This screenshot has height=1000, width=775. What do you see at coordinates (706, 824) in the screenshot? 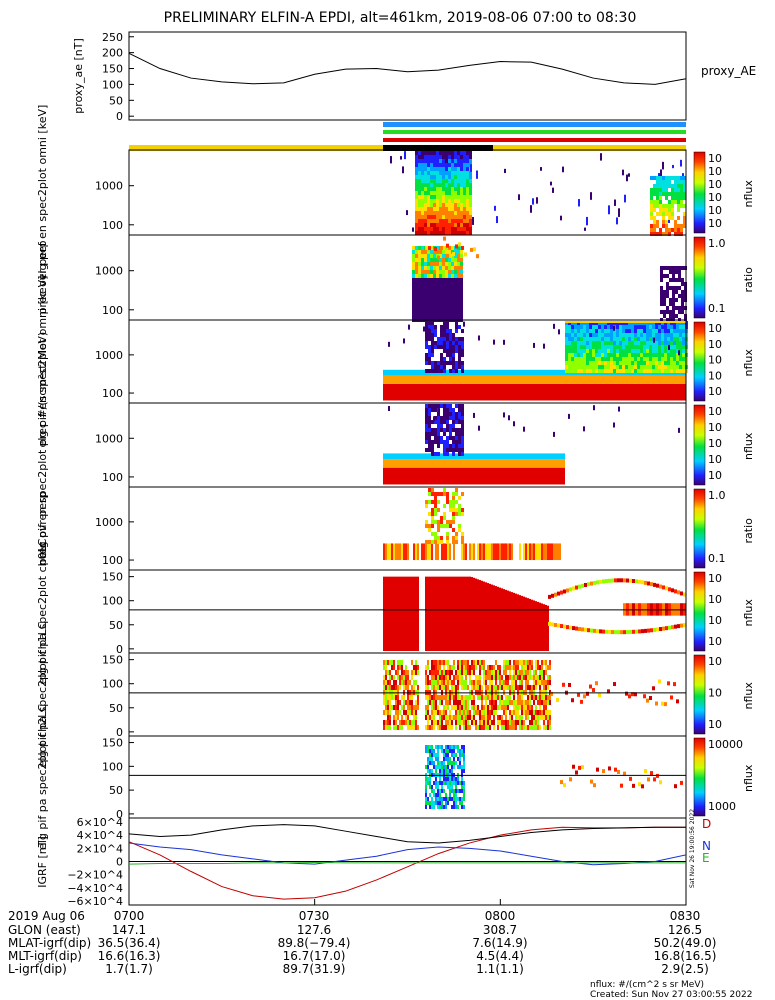
I see `igrf-legend-d: D` at bounding box center [706, 824].